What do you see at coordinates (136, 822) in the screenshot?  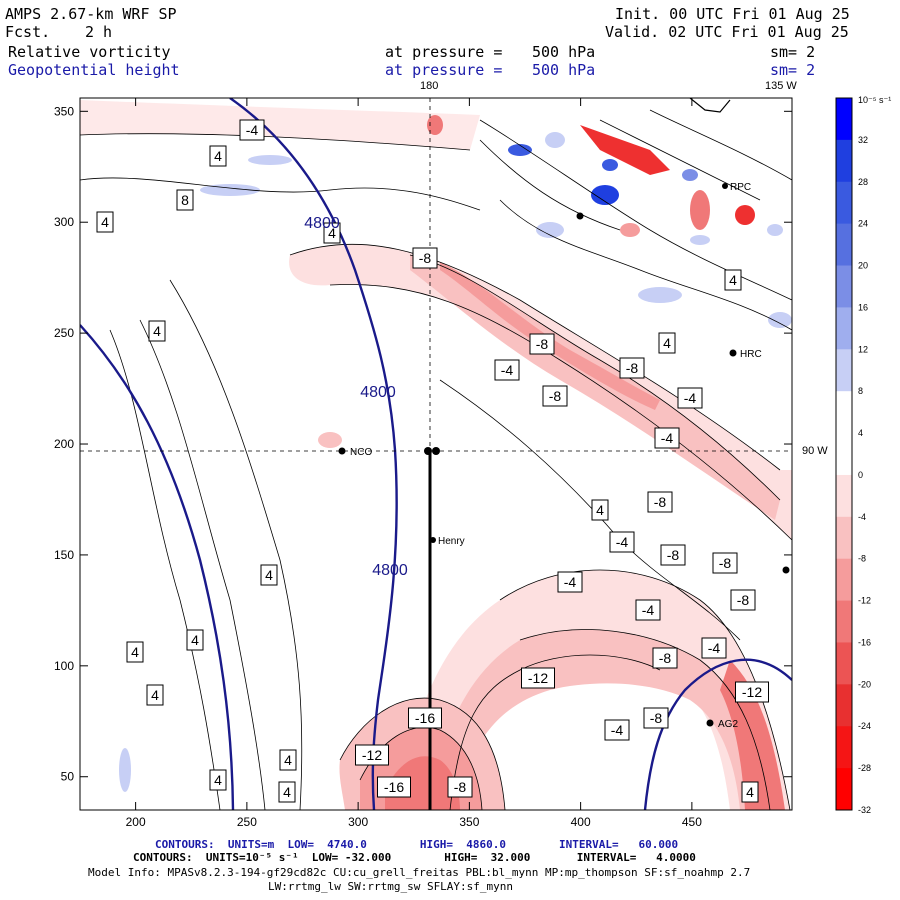 I see `x-tick-label: 200` at bounding box center [136, 822].